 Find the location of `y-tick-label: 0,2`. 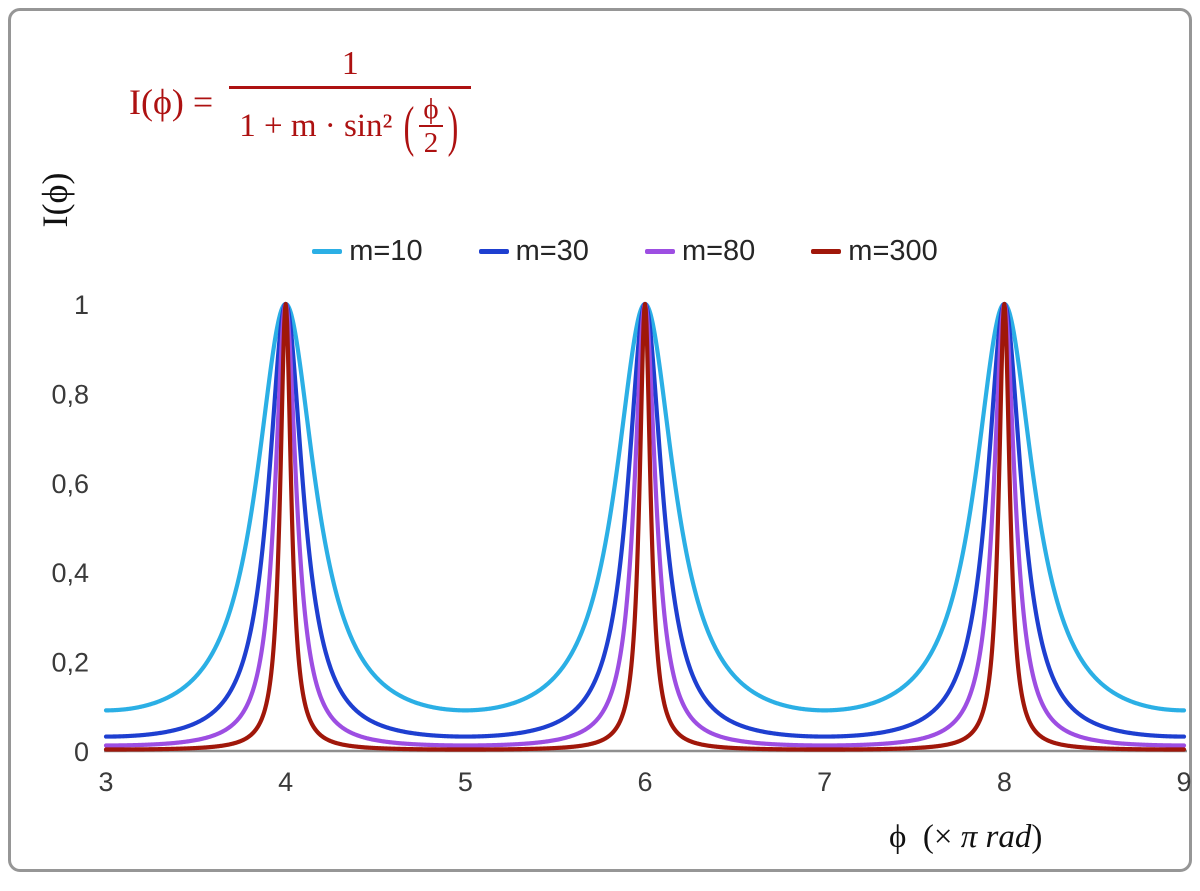

y-tick-label: 0,2 is located at coordinates (70, 663).